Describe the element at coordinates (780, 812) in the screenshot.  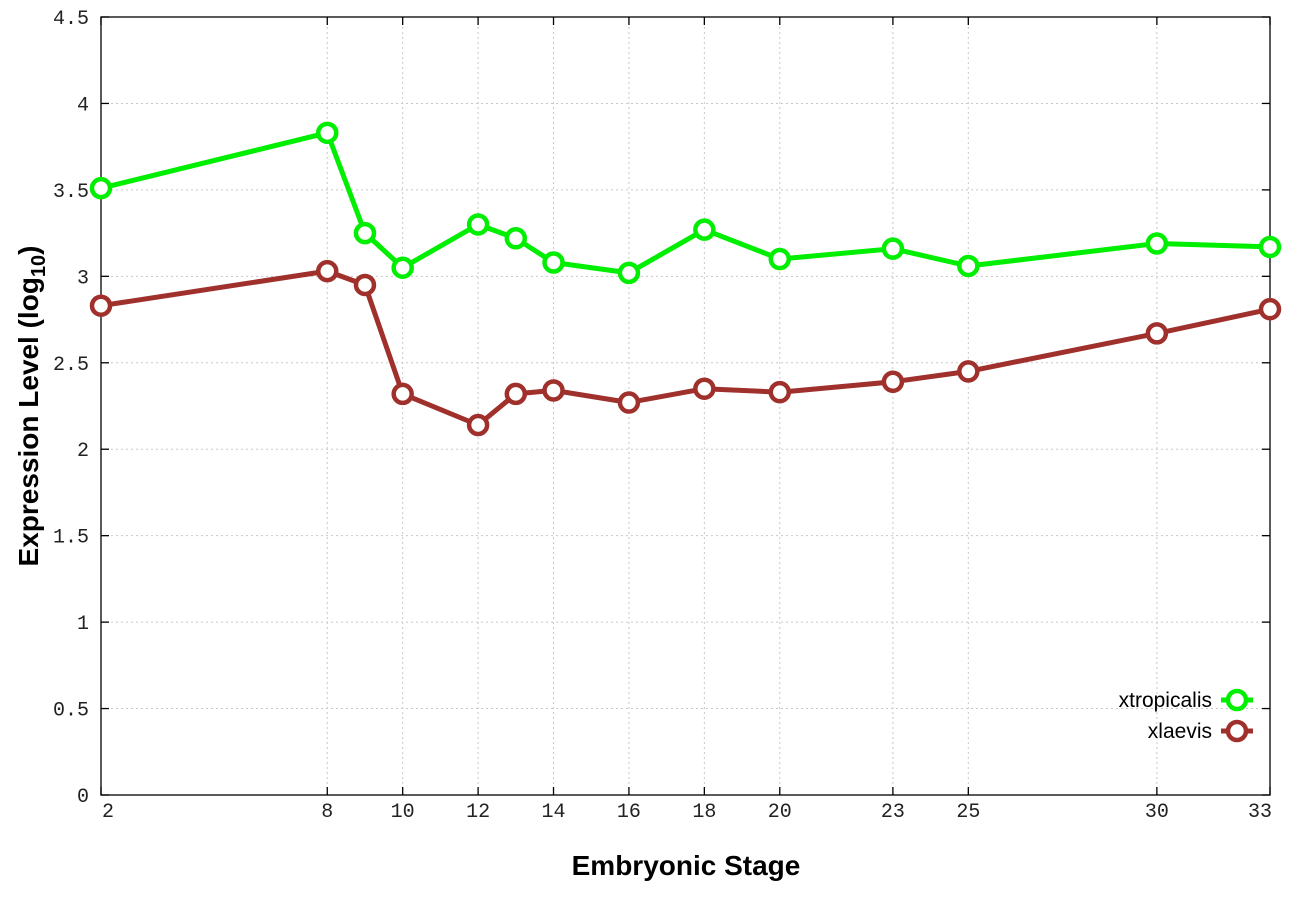
I see `x-tick-label: 20` at that location.